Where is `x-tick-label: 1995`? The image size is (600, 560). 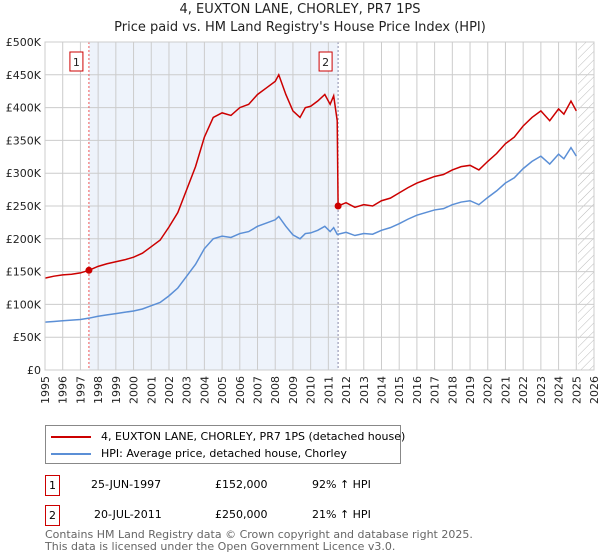 x-tick-label: 1995 is located at coordinates (45, 390).